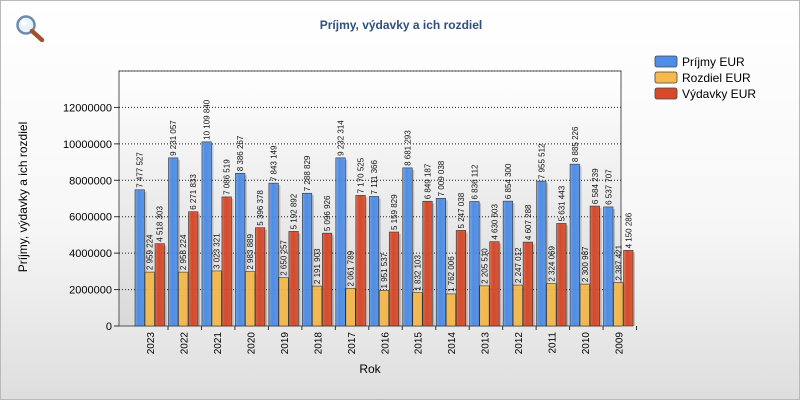 Image resolution: width=800 pixels, height=401 pixels. I want to click on data-label: 7 477 527, so click(140, 170).